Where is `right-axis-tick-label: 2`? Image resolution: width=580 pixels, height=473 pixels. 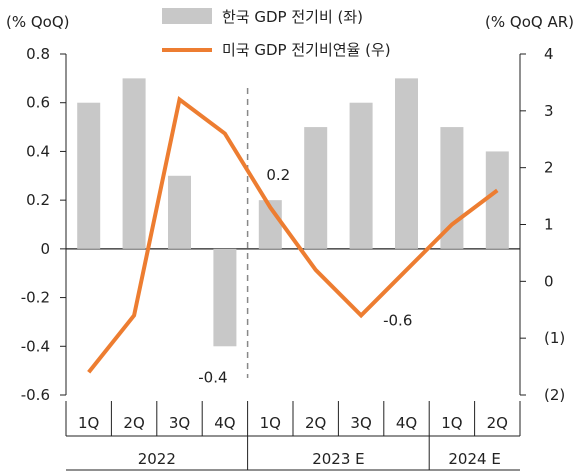
right-axis-tick-label: 2 is located at coordinates (549, 168).